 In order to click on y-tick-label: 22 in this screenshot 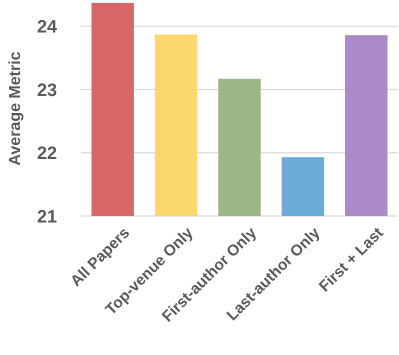, I will do `click(46, 153)`.